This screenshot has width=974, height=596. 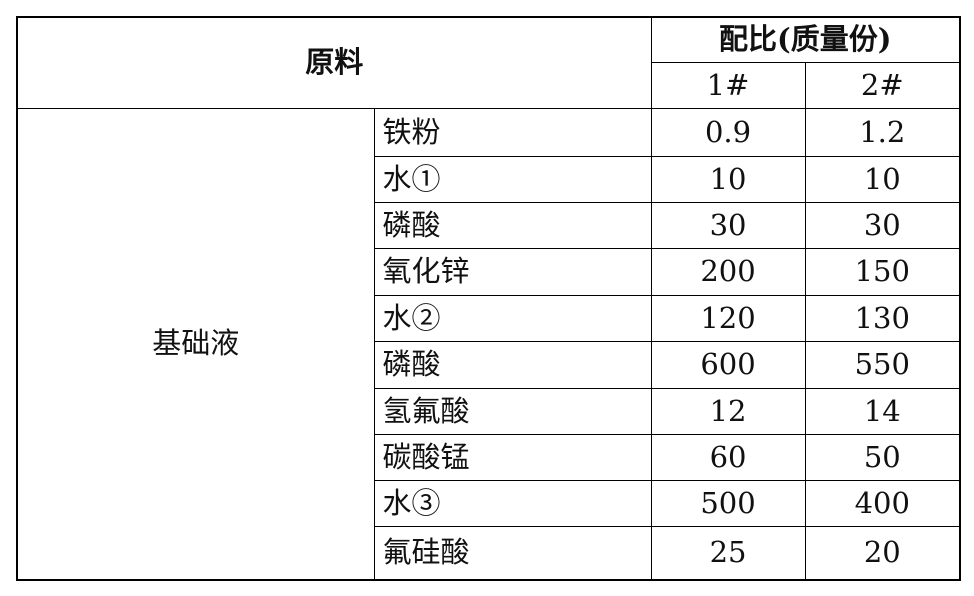 I want to click on value-formula-2: 550, so click(x=882, y=364).